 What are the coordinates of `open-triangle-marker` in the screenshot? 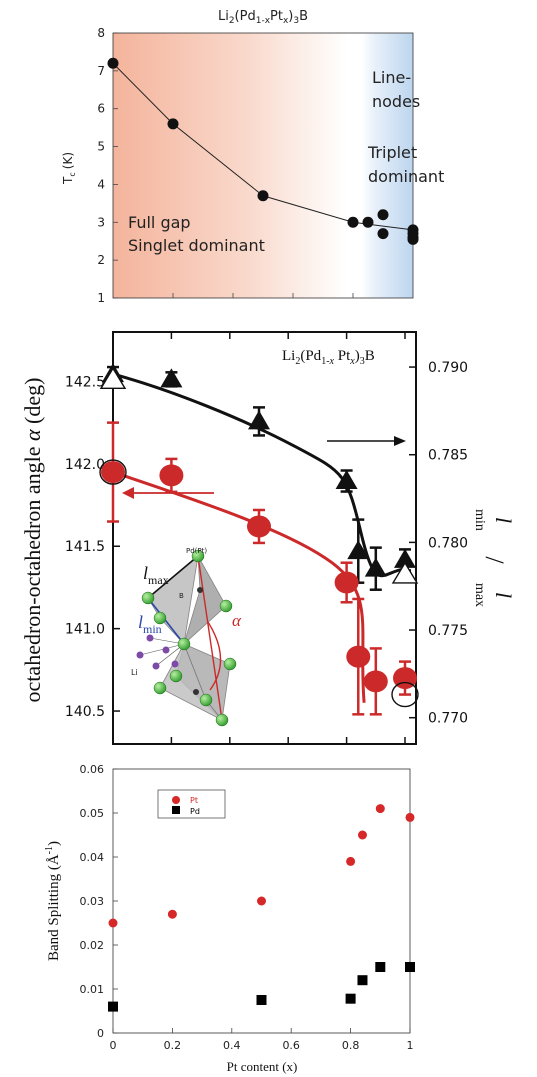 It's located at (405, 572).